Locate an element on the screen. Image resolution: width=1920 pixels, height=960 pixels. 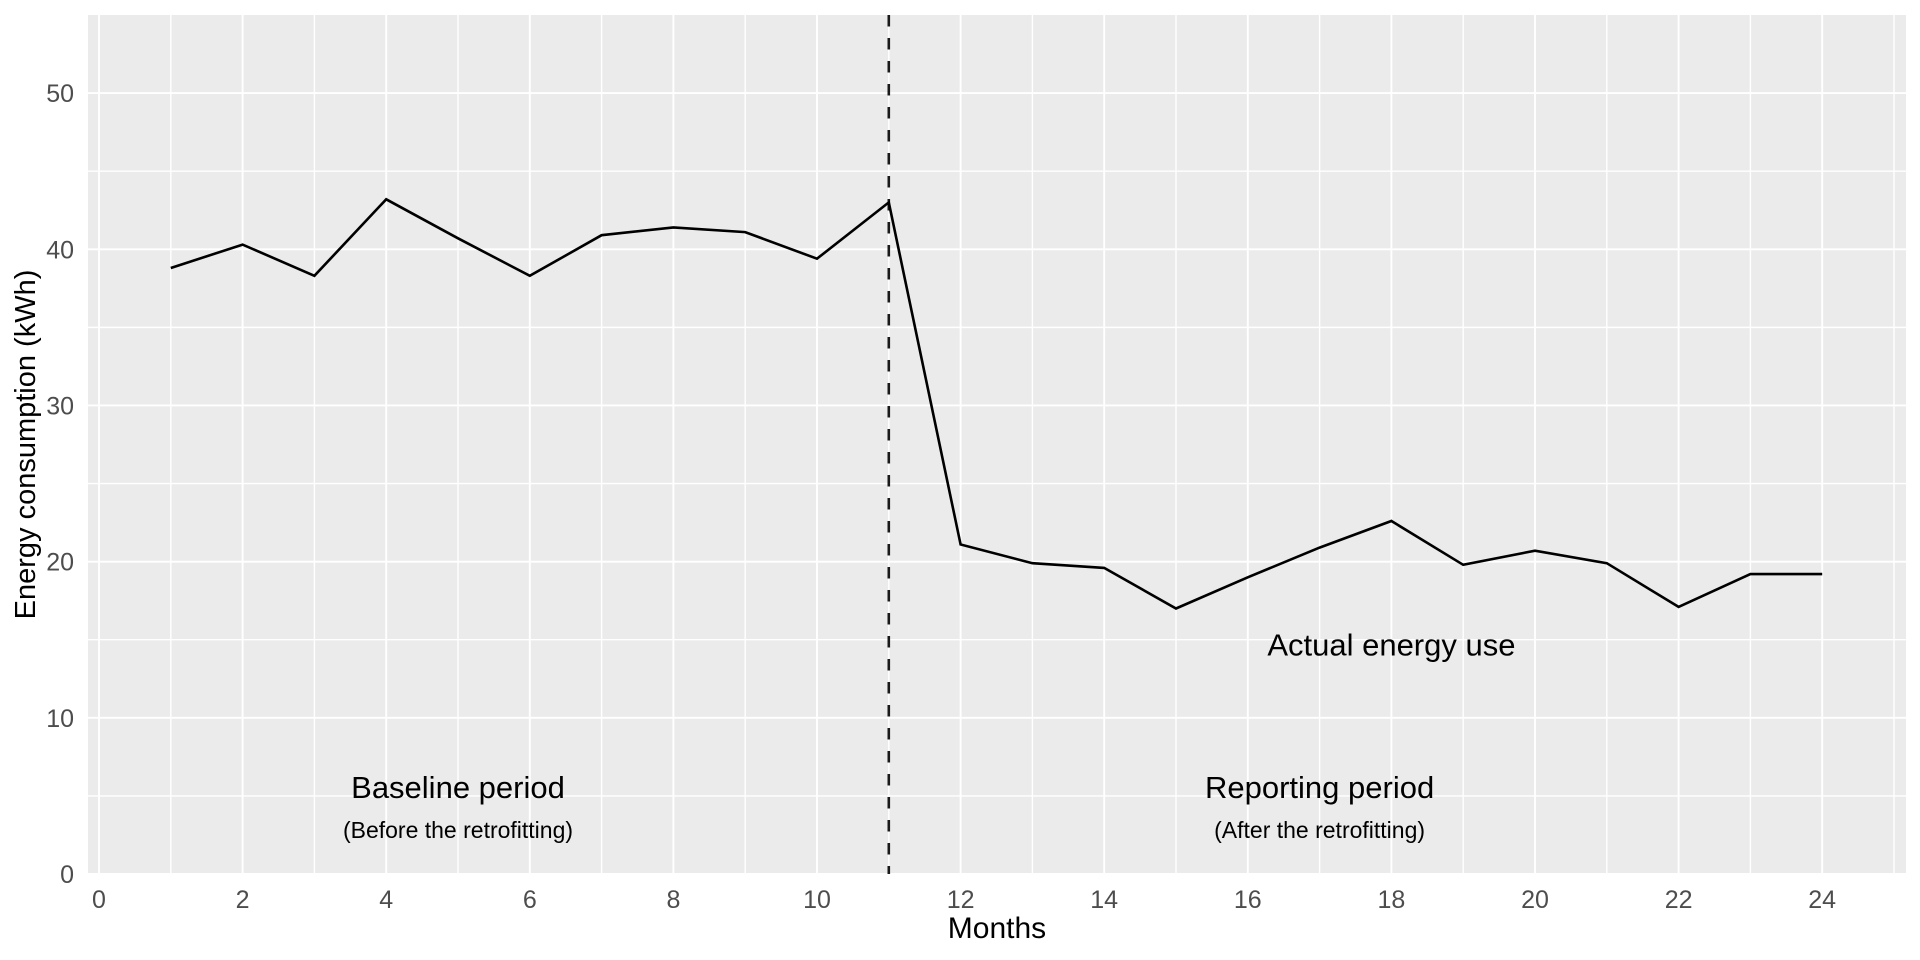
y-tick-label: 20 is located at coordinates (60, 563).